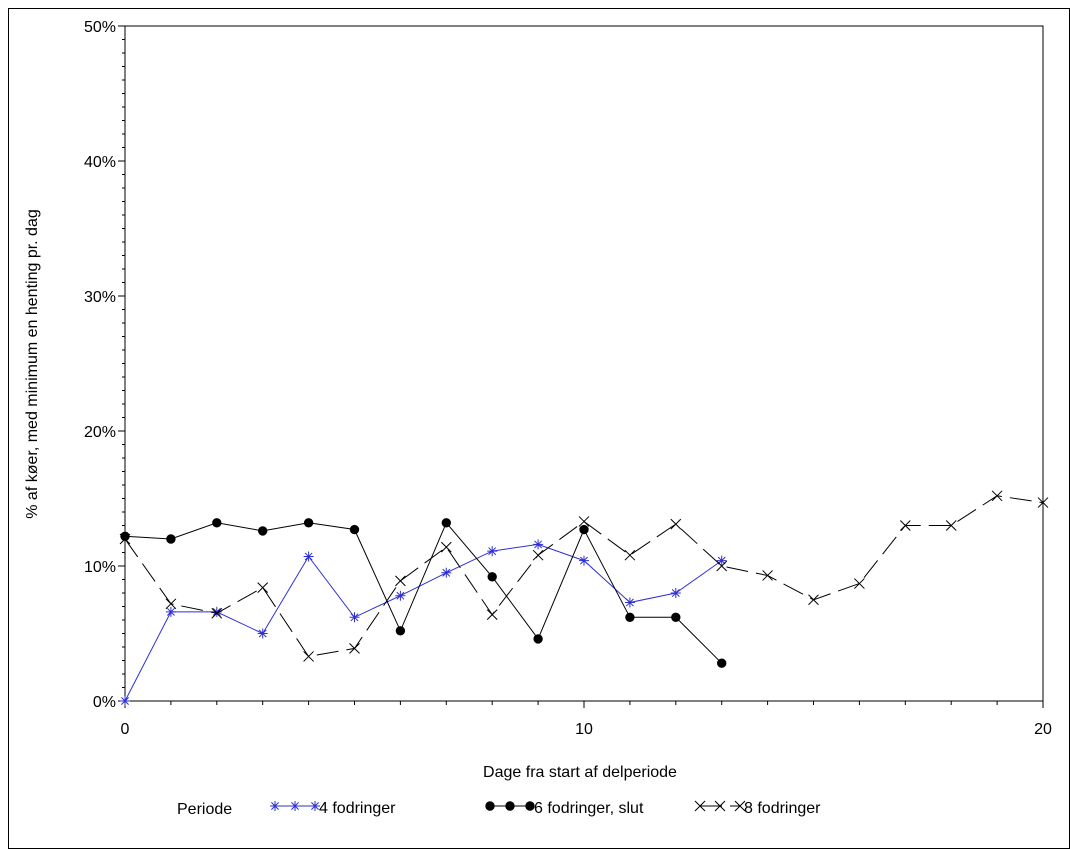 The image size is (1070, 849). Describe the element at coordinates (580, 772) in the screenshot. I see `x-axis-title: Dage fra start af delperiode` at that location.